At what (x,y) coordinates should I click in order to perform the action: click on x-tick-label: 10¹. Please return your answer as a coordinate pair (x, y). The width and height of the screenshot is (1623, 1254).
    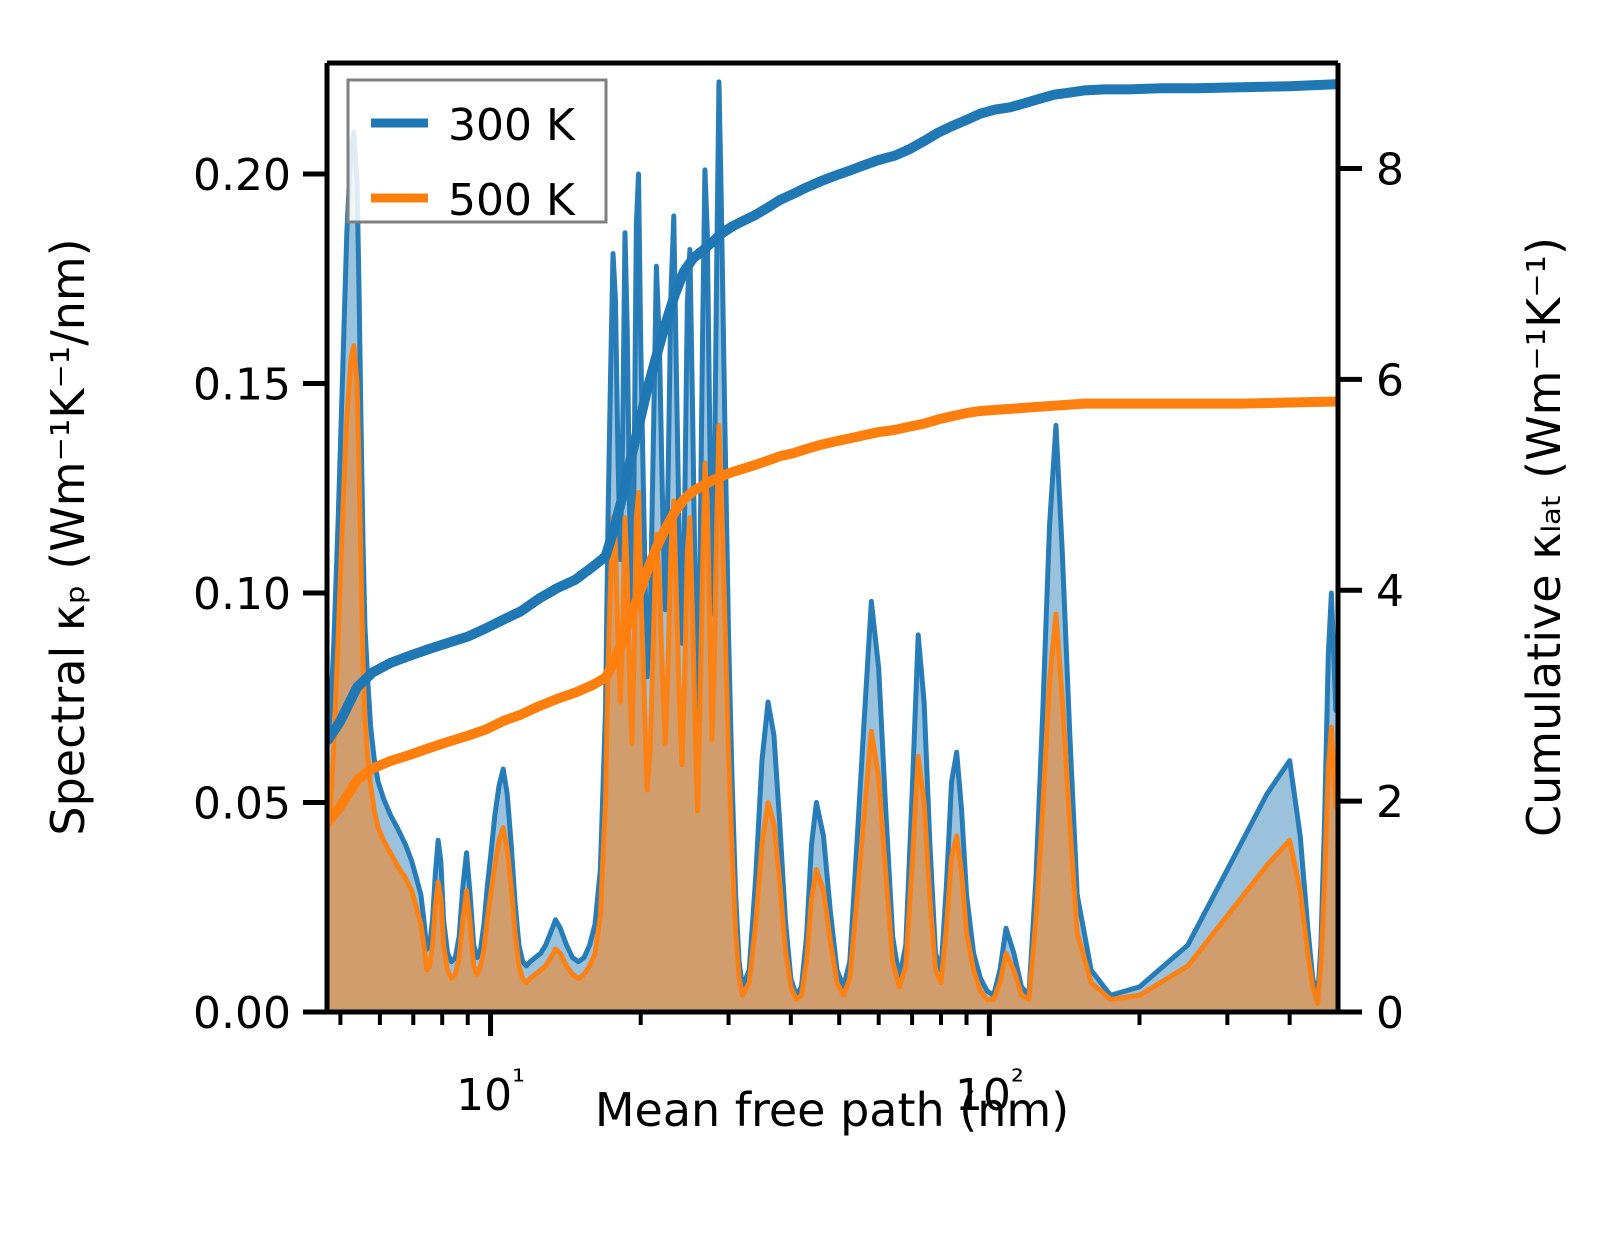
    Looking at the image, I should click on (490, 1091).